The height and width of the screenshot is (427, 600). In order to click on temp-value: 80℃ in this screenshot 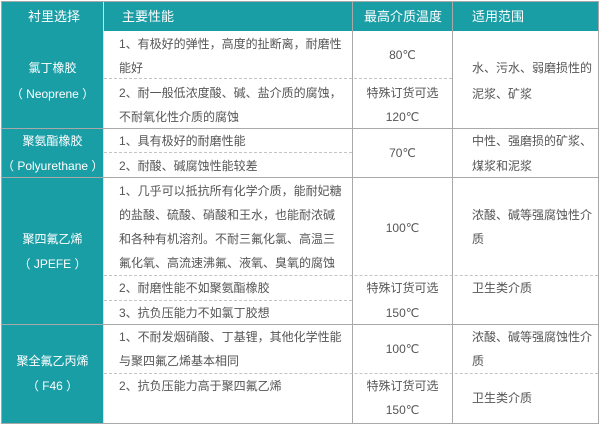, I will do `click(402, 55)`.